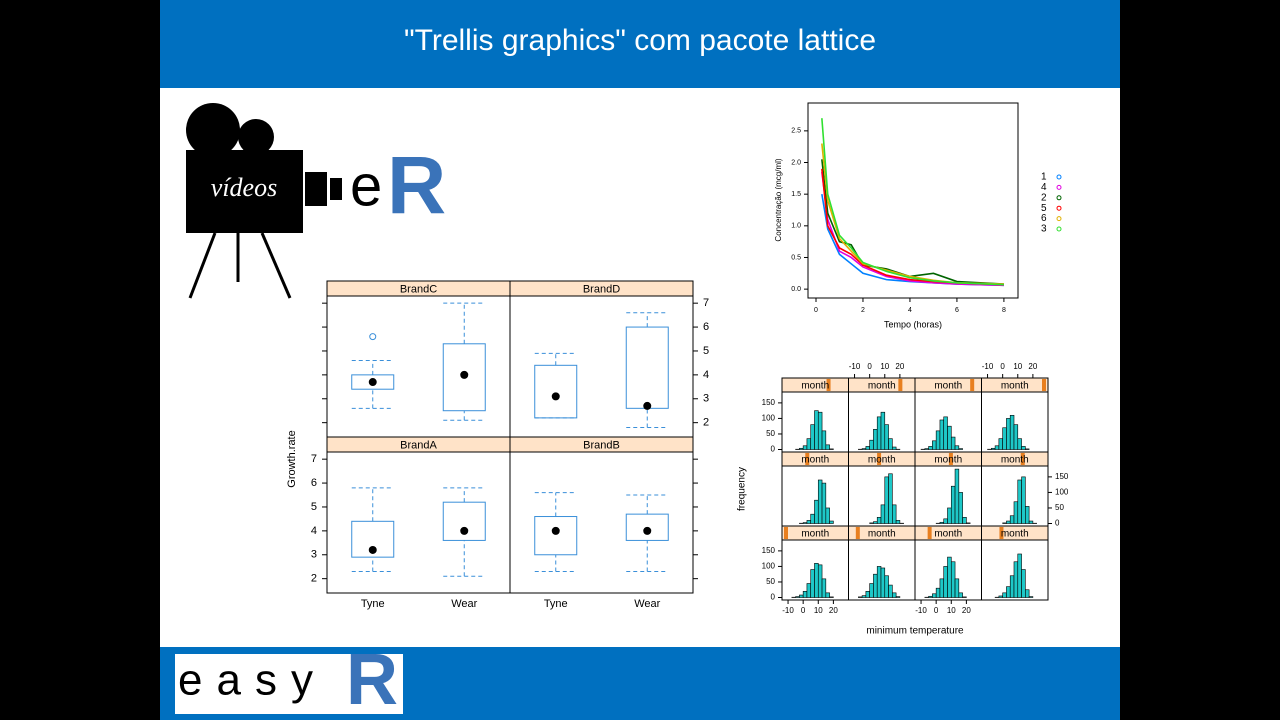 The height and width of the screenshot is (720, 1280). I want to click on legend-label: 6, so click(1044, 218).